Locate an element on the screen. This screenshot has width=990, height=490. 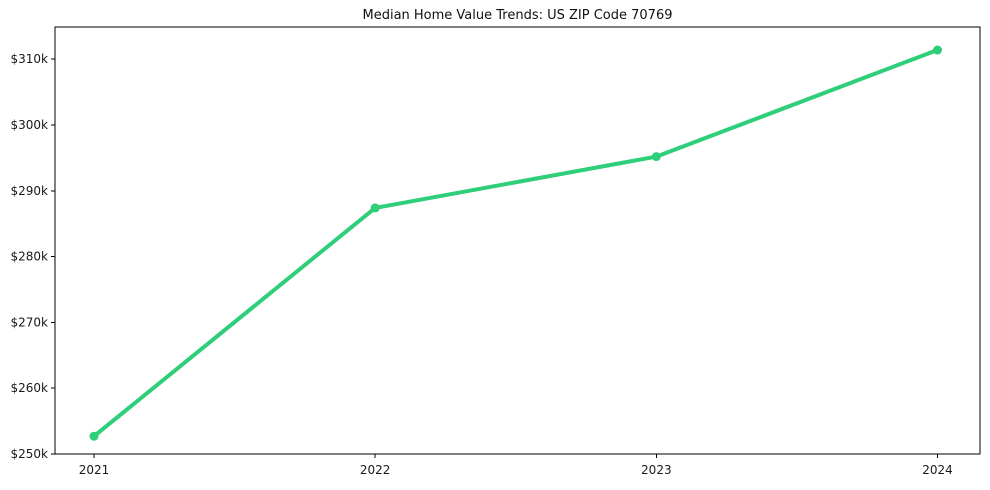
x-tick-label: 2021 is located at coordinates (94, 470).